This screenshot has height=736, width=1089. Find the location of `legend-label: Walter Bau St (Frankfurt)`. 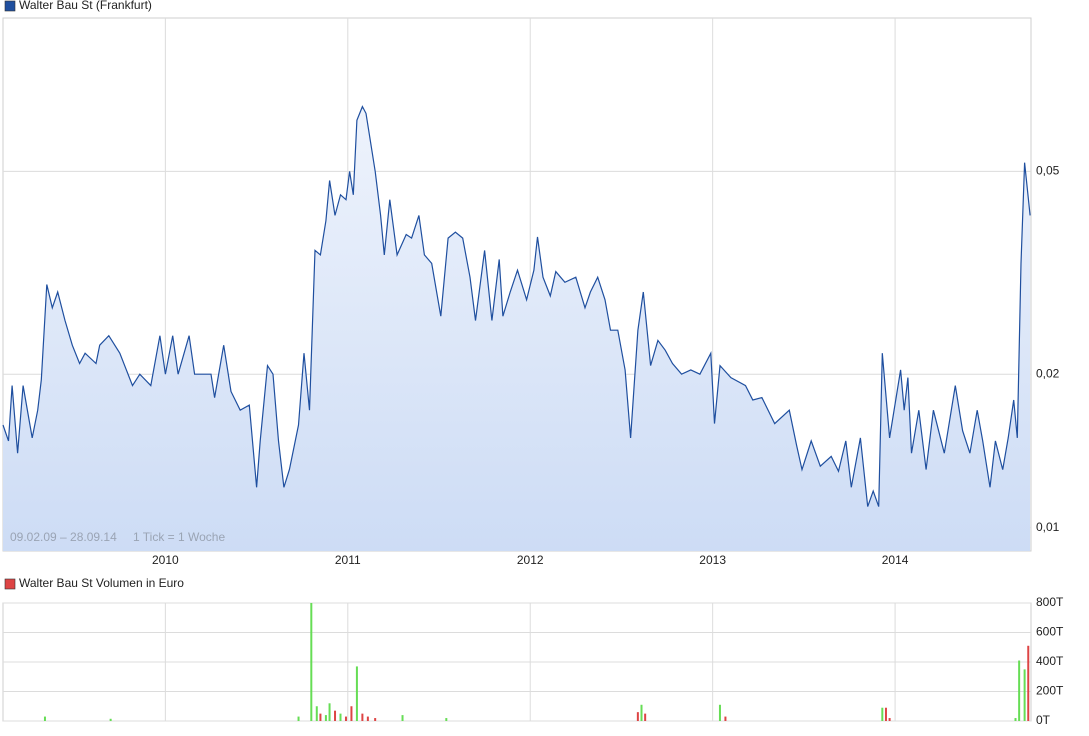

legend-label: Walter Bau St (Frankfurt) is located at coordinates (85, 6).